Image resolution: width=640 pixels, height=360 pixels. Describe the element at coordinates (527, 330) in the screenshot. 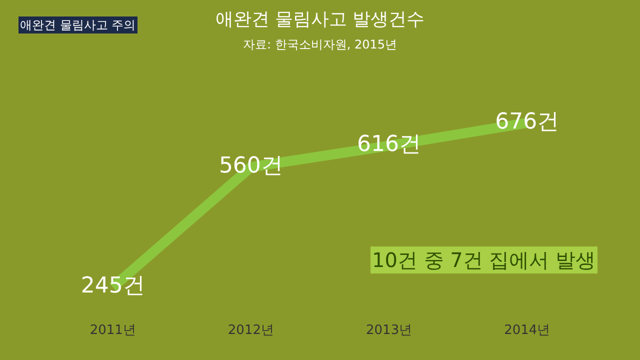

I see `x-tick-label: 2014년` at that location.